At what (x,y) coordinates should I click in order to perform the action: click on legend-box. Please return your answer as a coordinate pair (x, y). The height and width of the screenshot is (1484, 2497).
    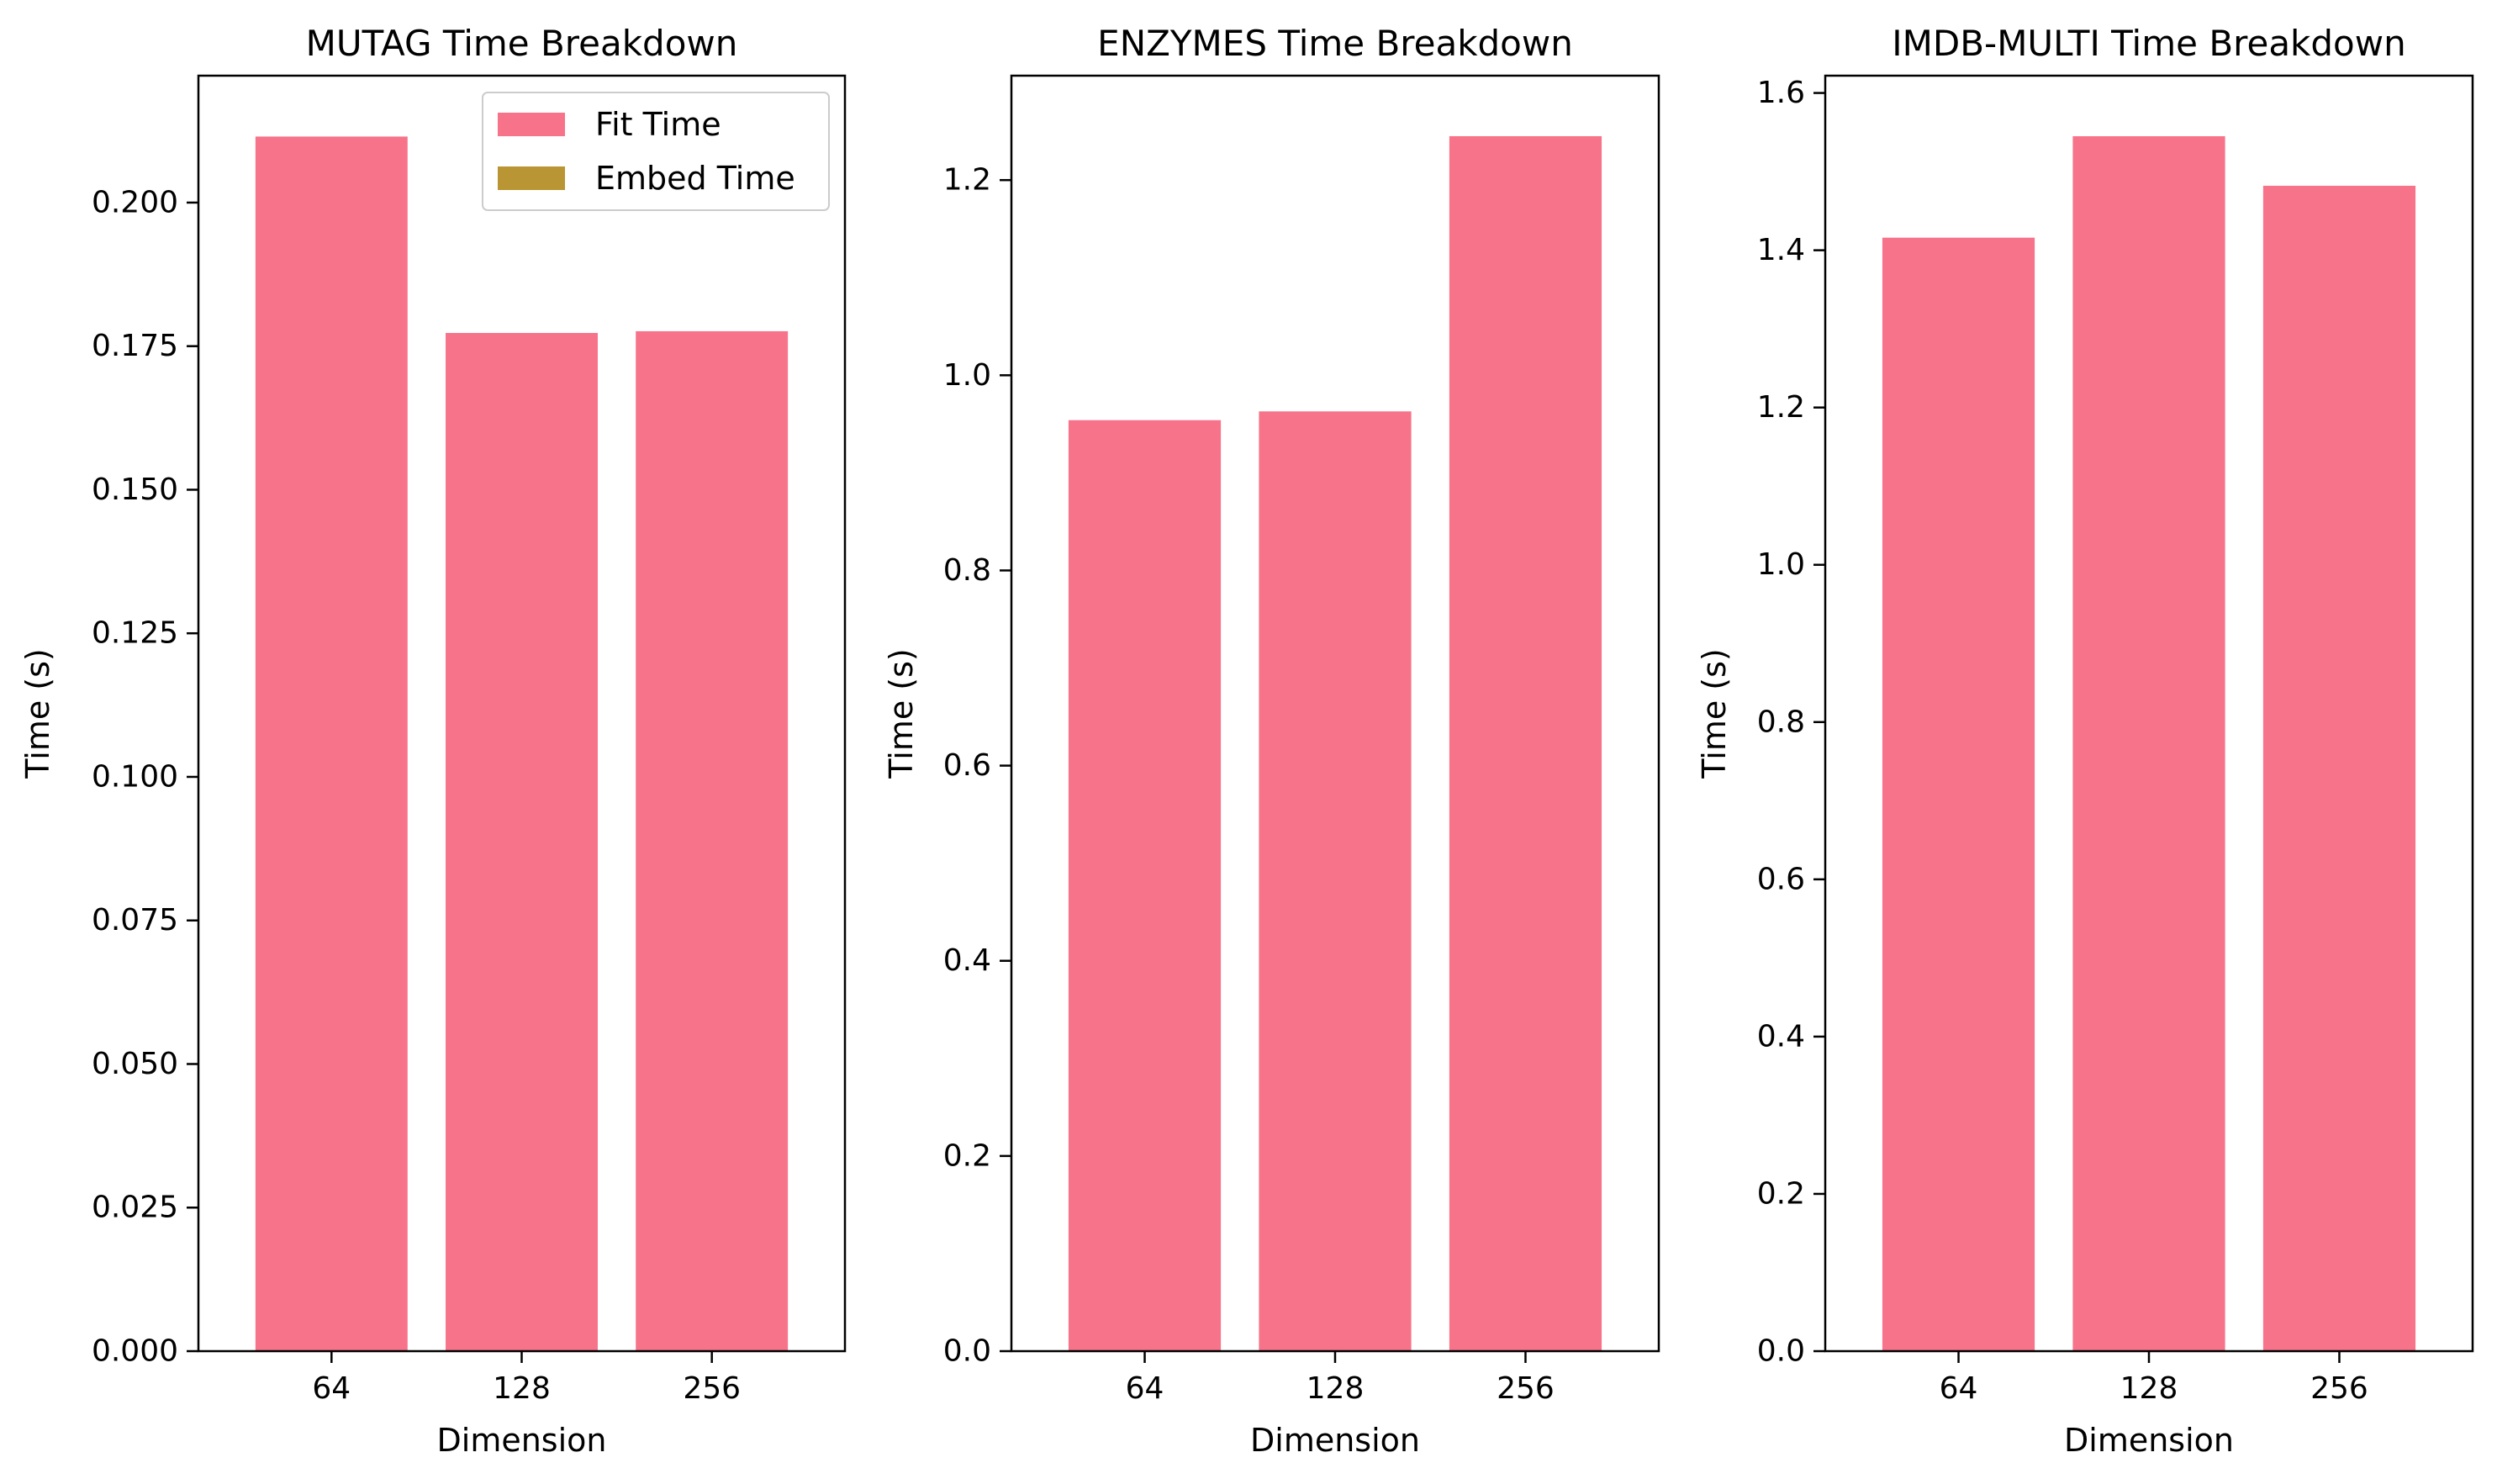
    Looking at the image, I should click on (656, 151).